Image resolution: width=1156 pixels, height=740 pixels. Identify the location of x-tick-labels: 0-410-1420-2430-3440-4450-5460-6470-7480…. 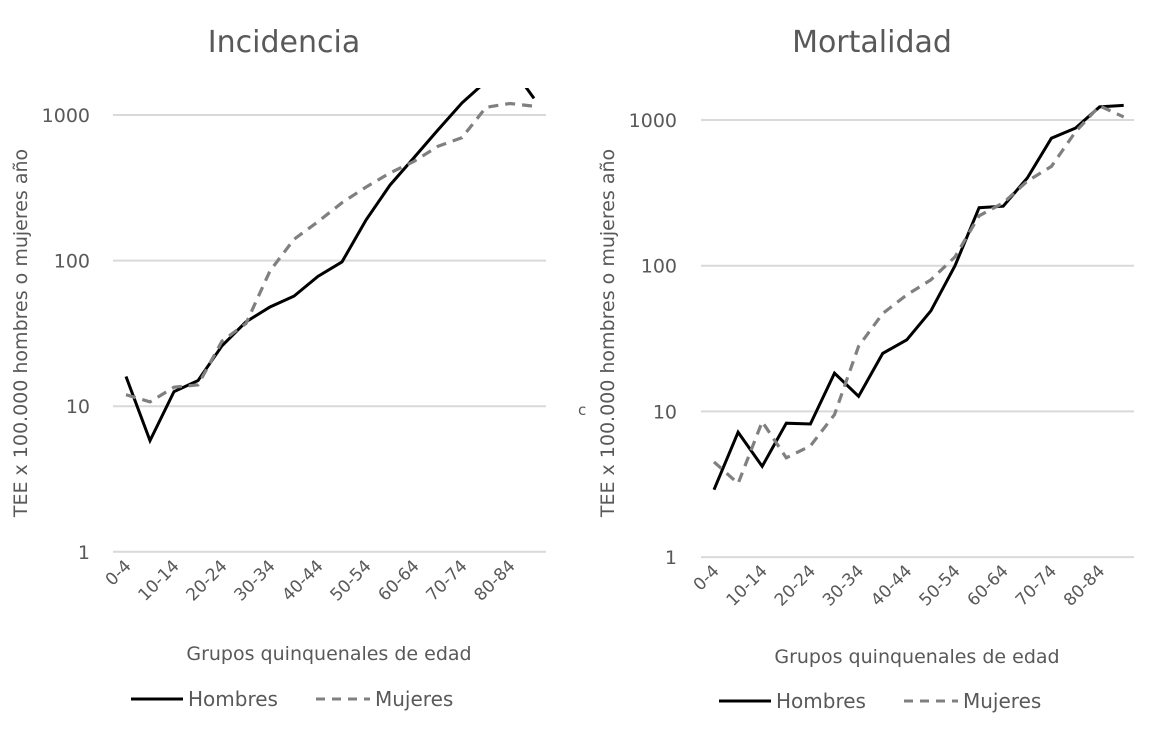
(311, 580).